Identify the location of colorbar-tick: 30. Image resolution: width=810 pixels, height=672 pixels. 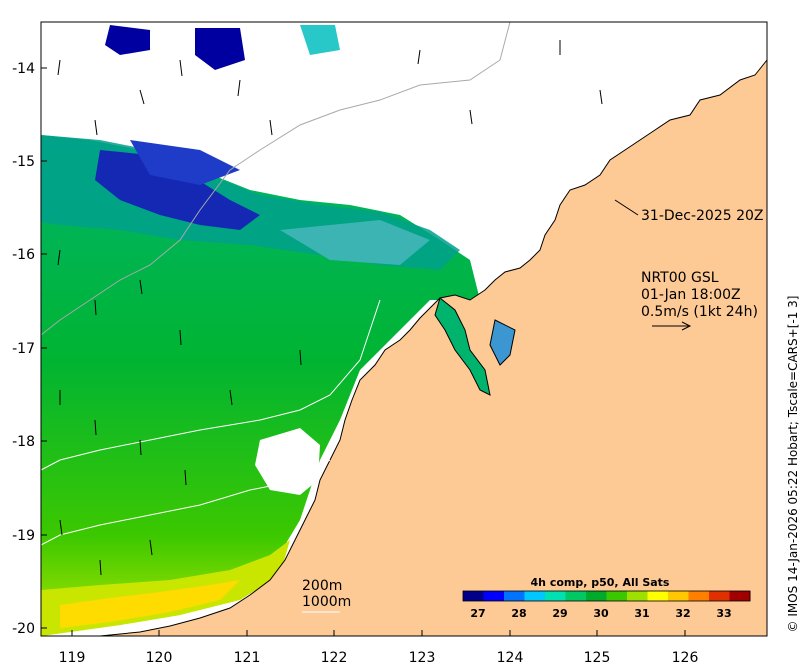
(601, 613).